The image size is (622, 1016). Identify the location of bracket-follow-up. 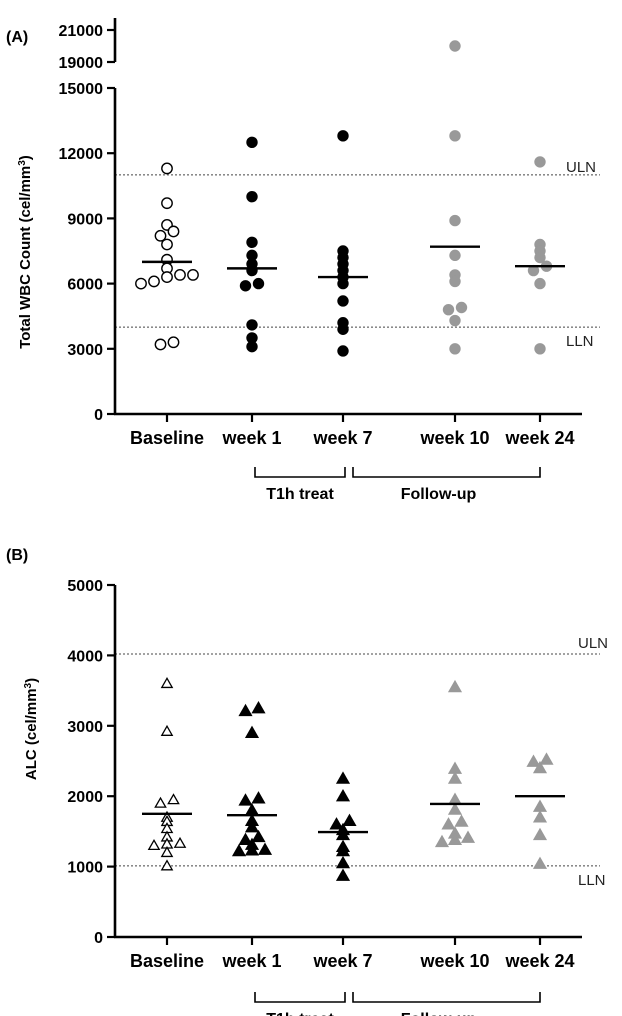
(446, 472).